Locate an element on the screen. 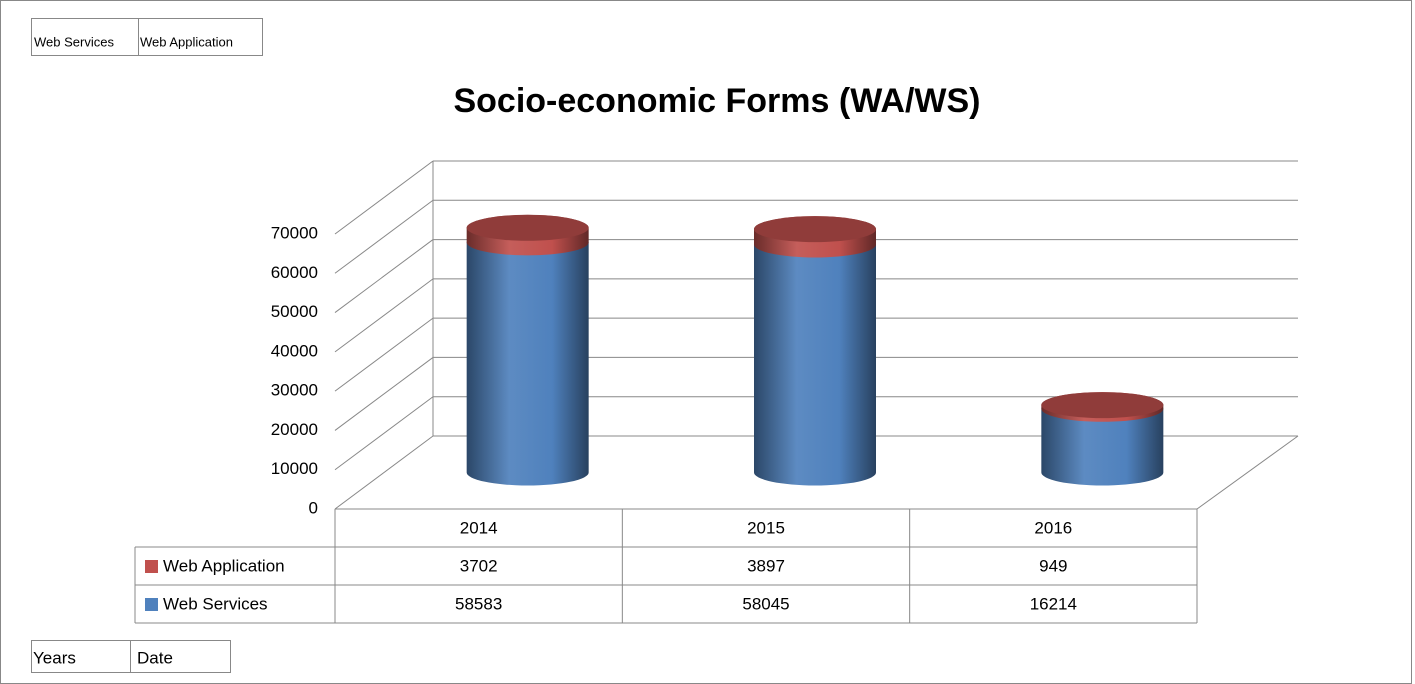  field-button-label: Date is located at coordinates (155, 657).